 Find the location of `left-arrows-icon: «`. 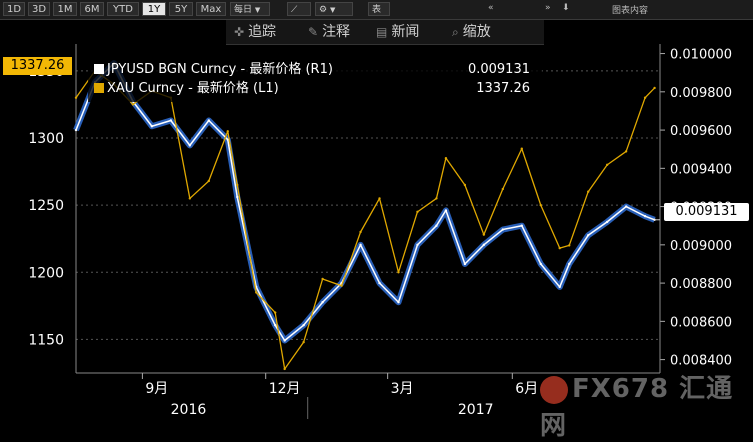

left-arrows-icon: « is located at coordinates (491, 8).